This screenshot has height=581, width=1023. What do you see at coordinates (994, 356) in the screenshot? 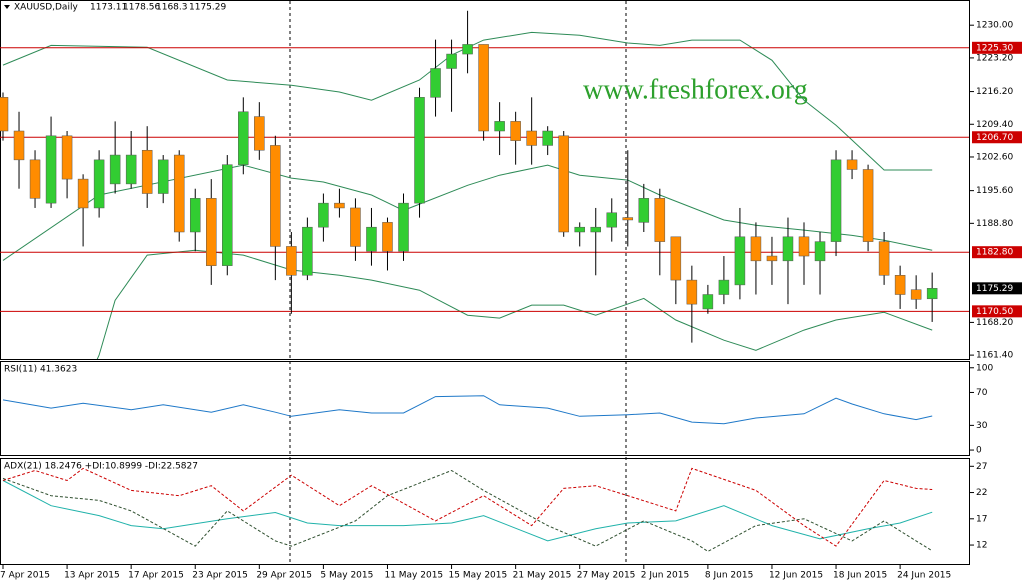
I see `y-tick-label: 1161.40` at bounding box center [994, 356].